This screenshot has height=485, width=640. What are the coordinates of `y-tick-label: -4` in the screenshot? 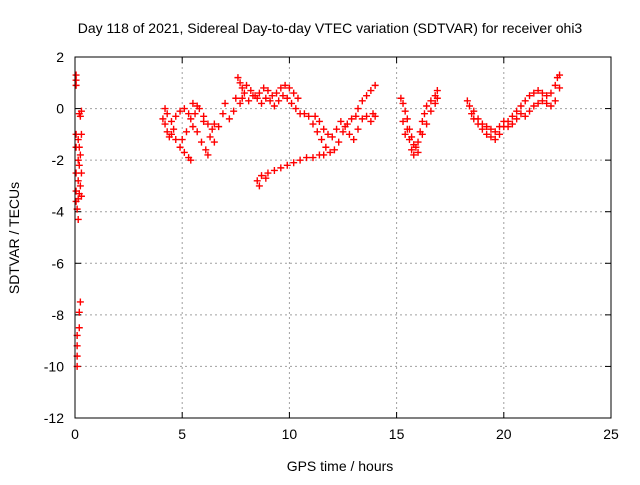 It's located at (58, 212).